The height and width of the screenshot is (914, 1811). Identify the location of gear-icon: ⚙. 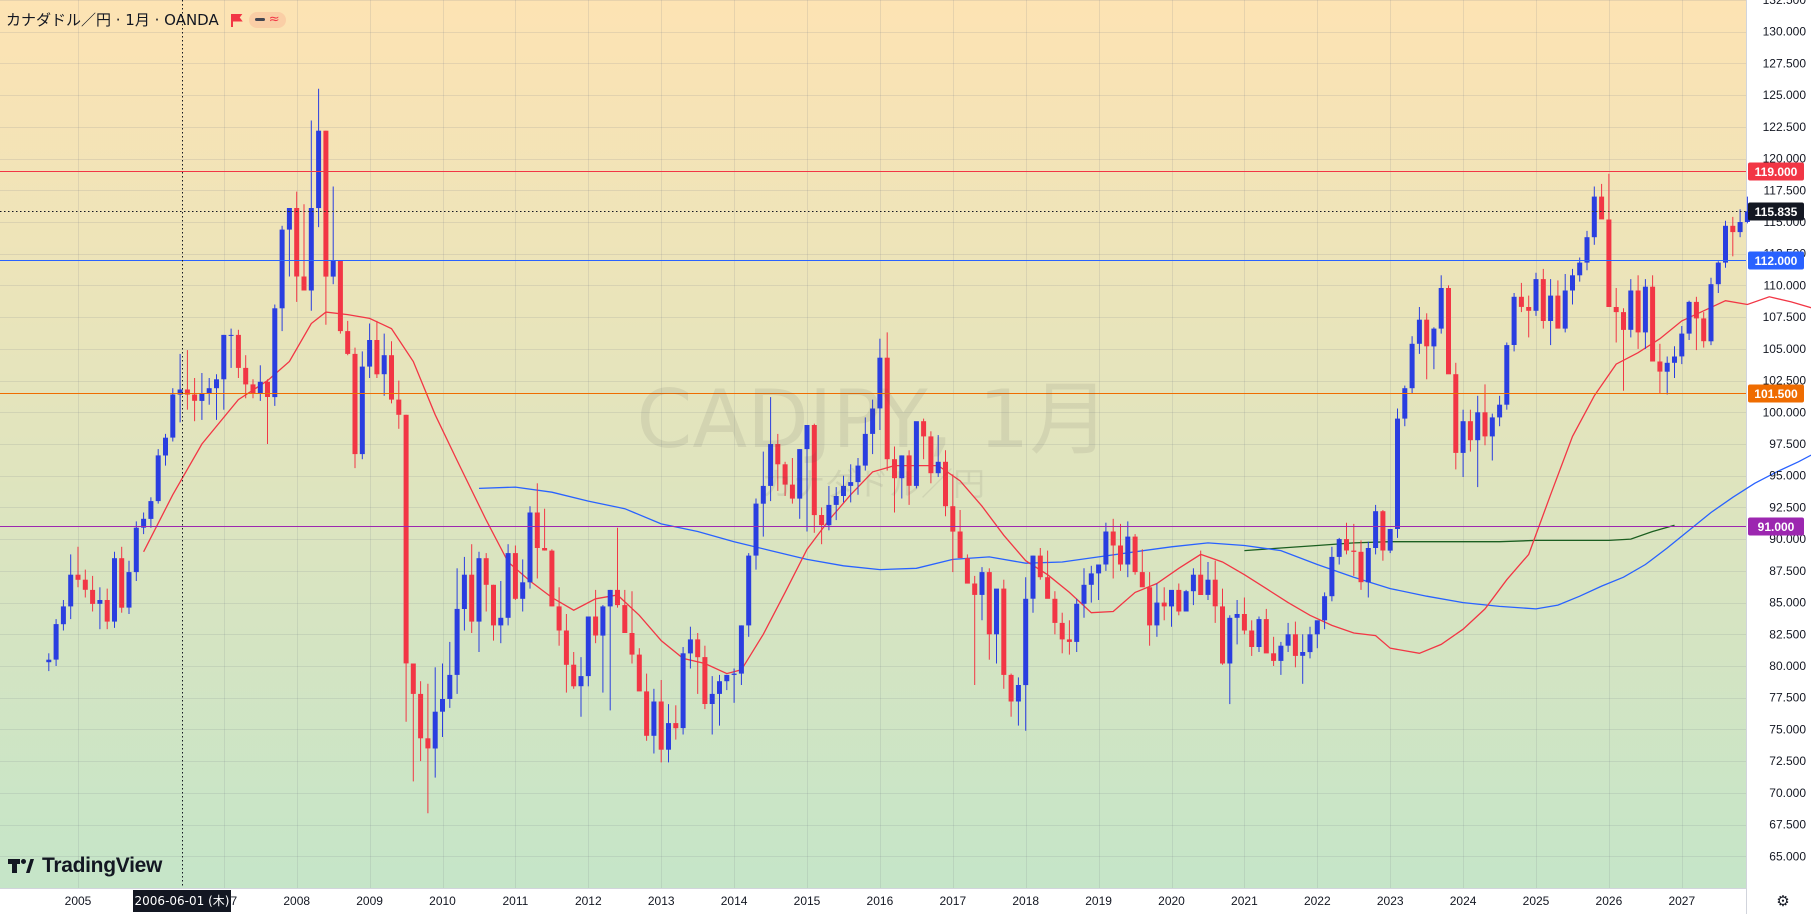
(1783, 901).